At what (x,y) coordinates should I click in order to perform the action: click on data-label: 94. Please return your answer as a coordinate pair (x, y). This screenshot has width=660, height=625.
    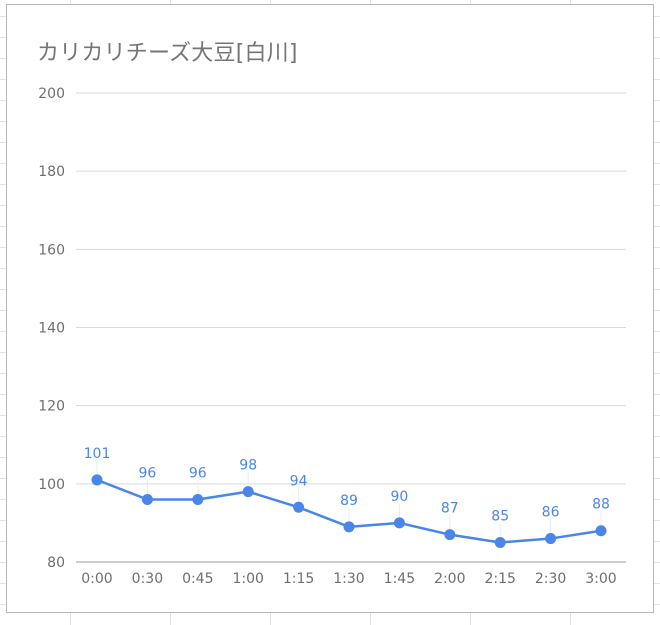
    Looking at the image, I should click on (299, 481).